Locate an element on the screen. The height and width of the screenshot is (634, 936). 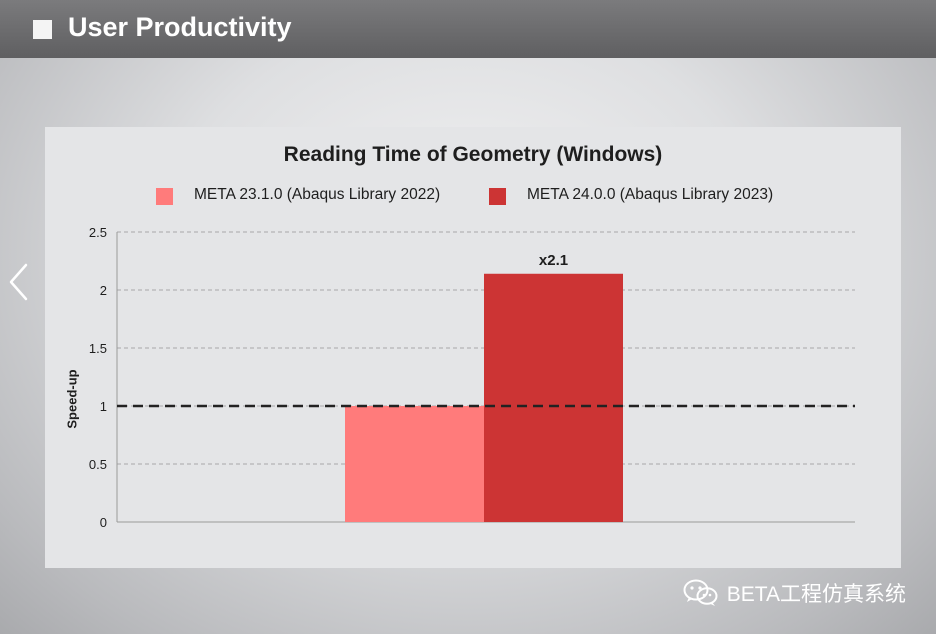
y-tick-label: 1.5 is located at coordinates (98, 348).